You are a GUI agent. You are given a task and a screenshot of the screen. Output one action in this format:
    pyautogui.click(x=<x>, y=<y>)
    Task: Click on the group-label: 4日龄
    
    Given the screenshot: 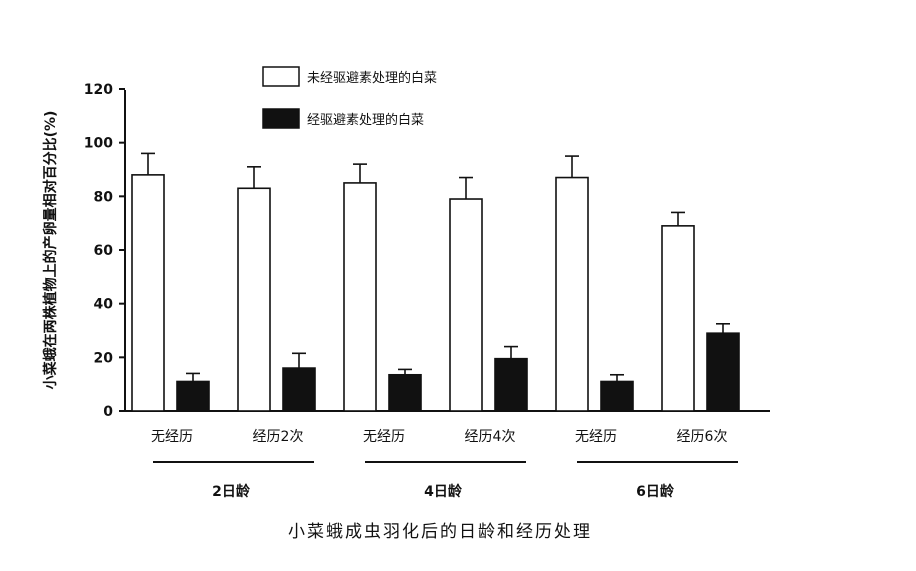 What is the action you would take?
    pyautogui.click(x=443, y=491)
    